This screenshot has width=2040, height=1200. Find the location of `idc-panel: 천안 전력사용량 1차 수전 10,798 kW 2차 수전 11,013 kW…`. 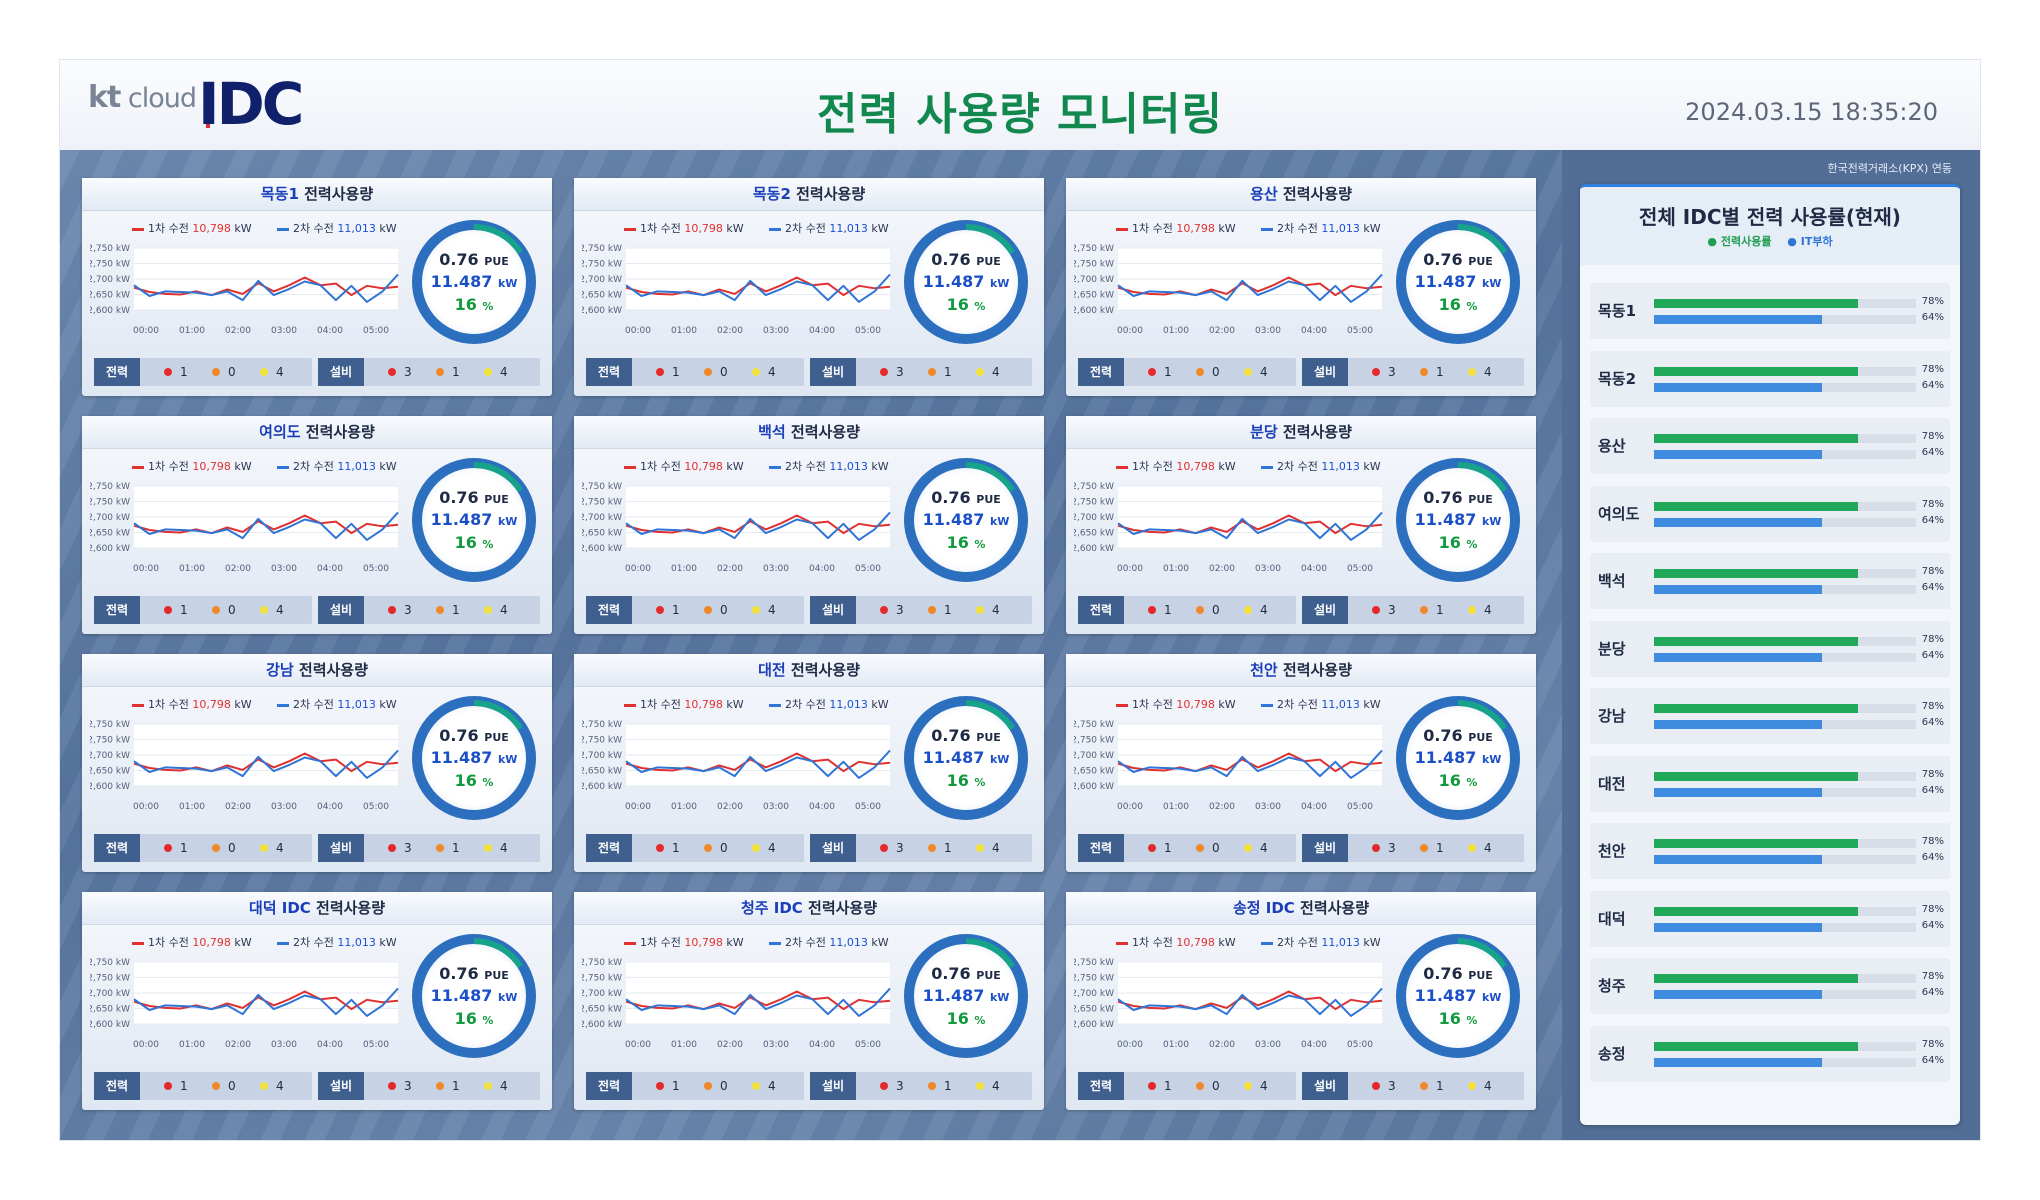

idc-panel: 천안 전력사용량 1차 수전 10,798 kW 2차 수전 11,013 kW… is located at coordinates (1301, 763).